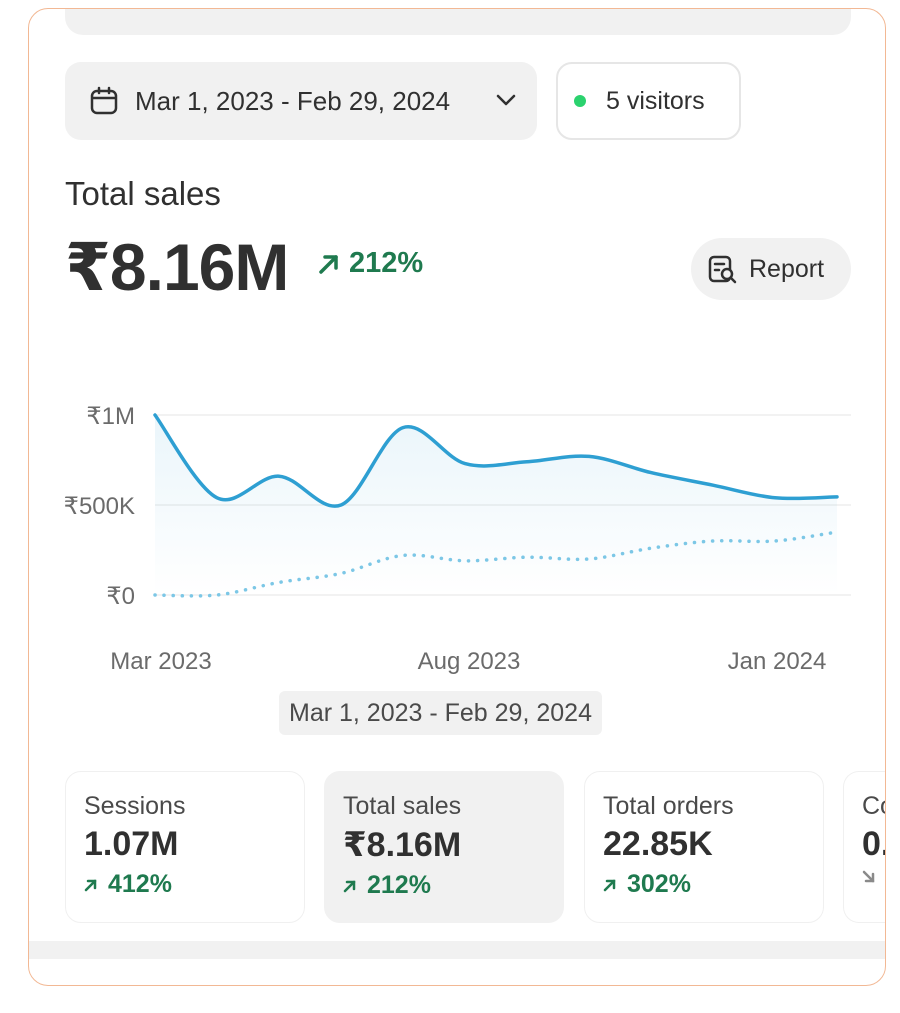 The width and height of the screenshot is (900, 1013). What do you see at coordinates (386, 263) in the screenshot?
I see `metric-change-value: 212%` at bounding box center [386, 263].